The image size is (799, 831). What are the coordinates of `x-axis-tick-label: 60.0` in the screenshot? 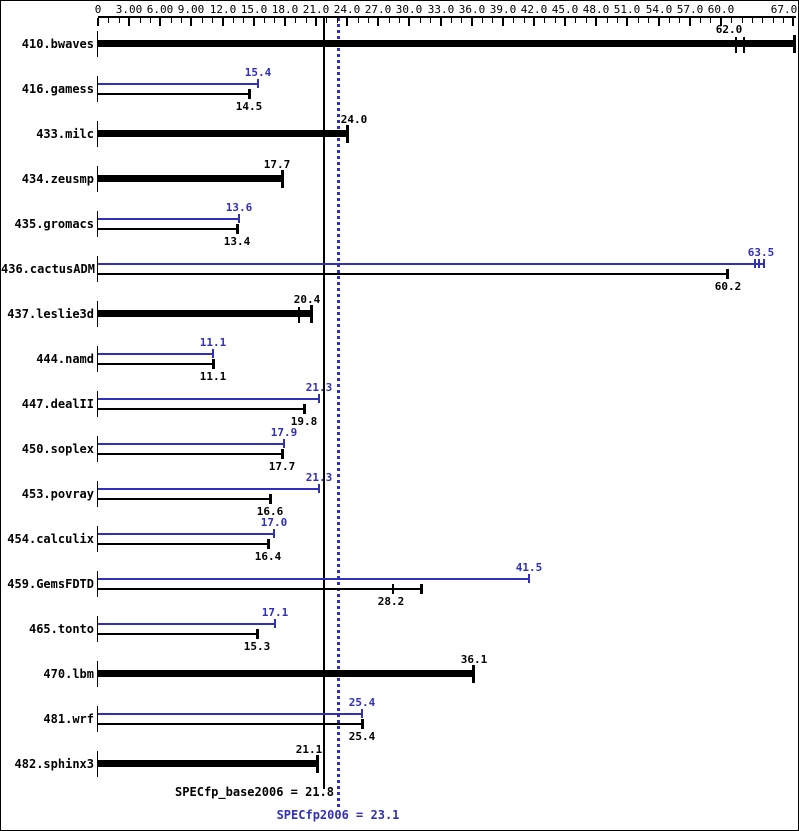 It's located at (721, 9).